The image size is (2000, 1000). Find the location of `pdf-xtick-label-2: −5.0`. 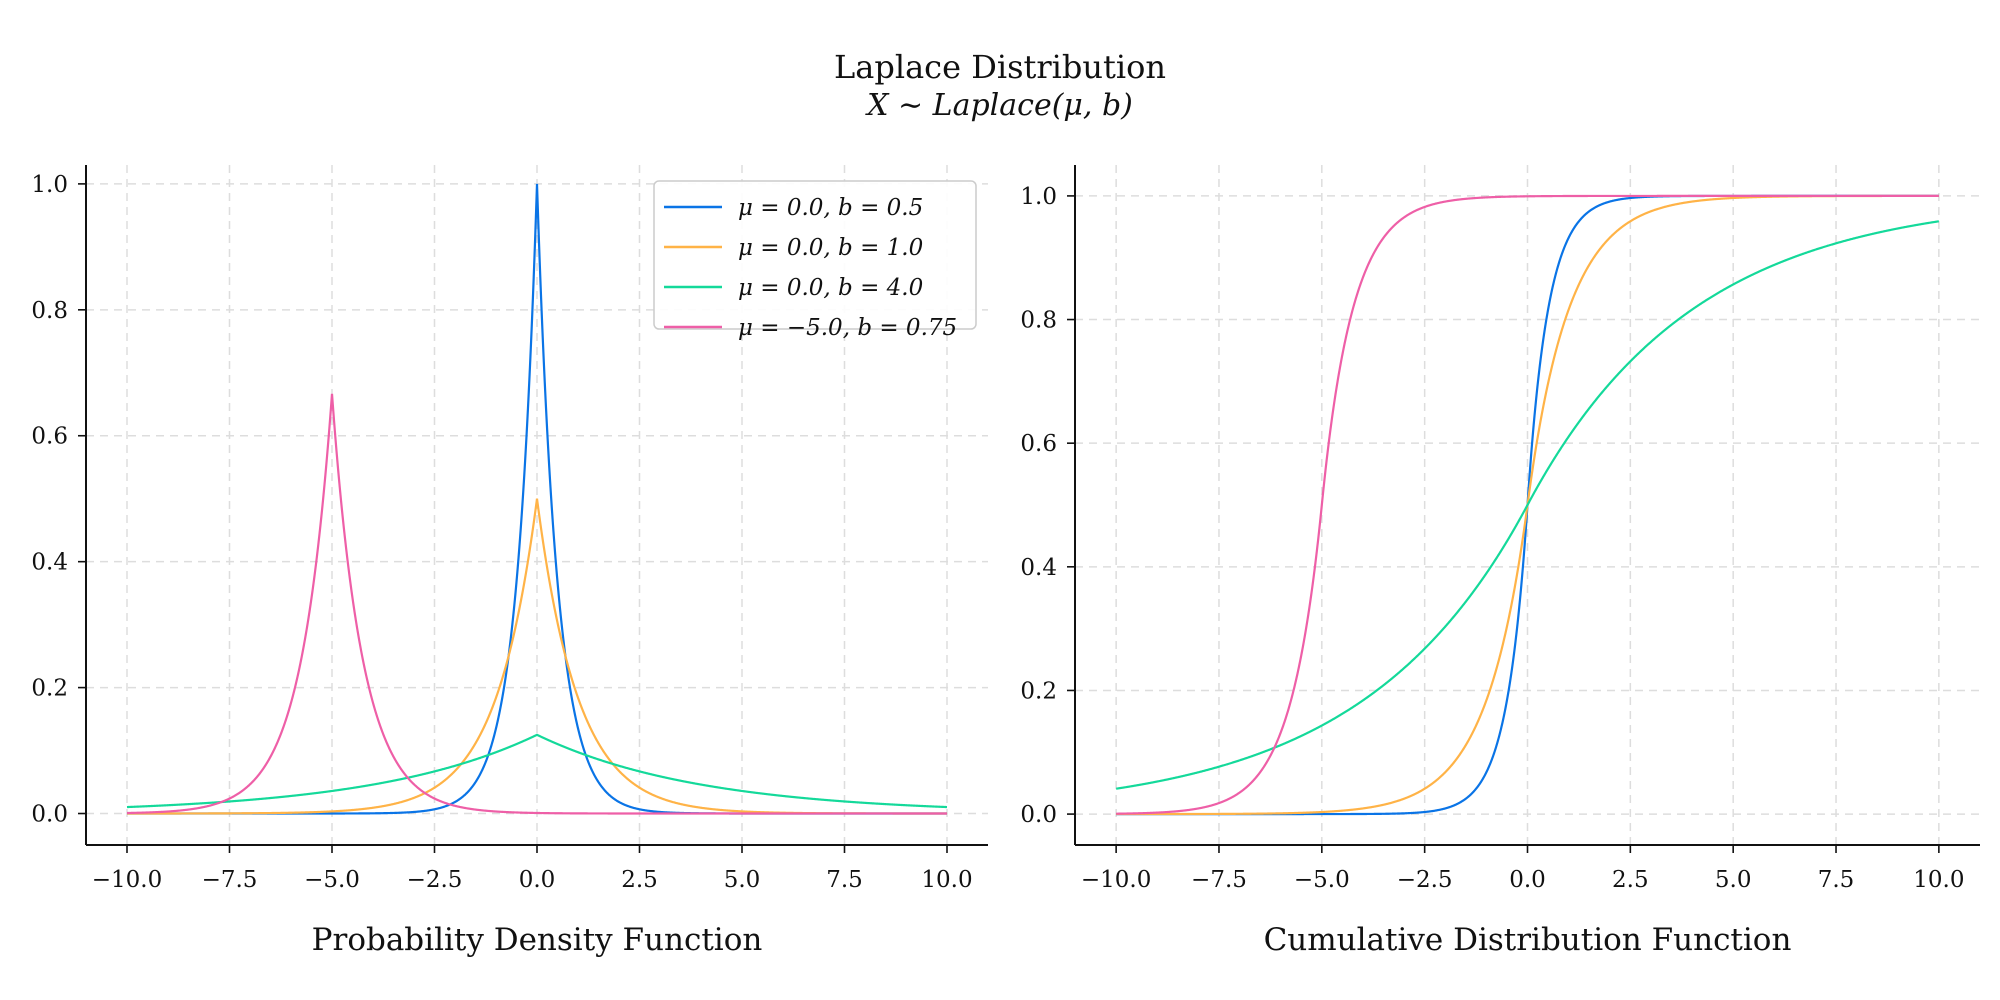

pdf-xtick-label-2: −5.0 is located at coordinates (332, 880).